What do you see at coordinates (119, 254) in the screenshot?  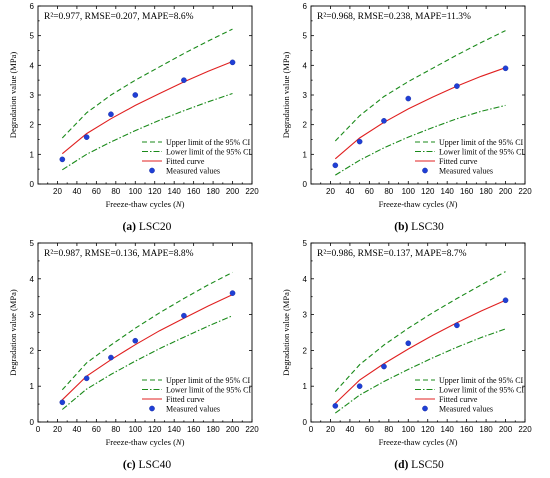 I see `stats-label: R²=0.987, RMSE=0.136, MAPE=8.8%` at bounding box center [119, 254].